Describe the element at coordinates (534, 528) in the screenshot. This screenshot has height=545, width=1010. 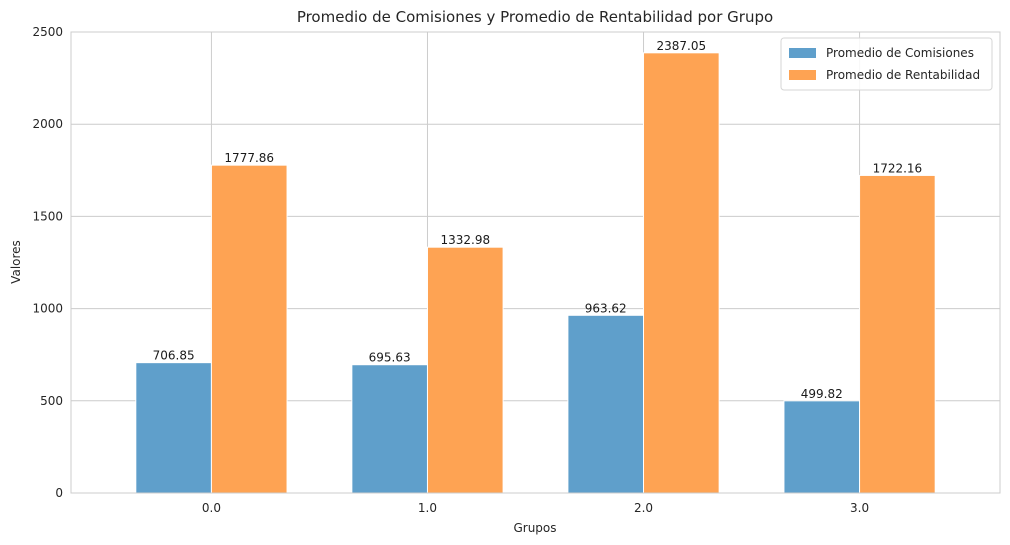
I see `x-axis-label: Grupos` at that location.